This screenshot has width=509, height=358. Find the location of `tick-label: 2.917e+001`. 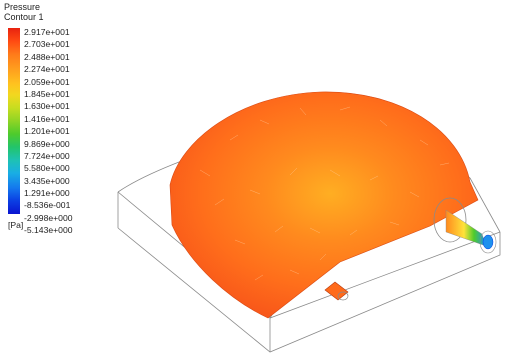

tick-label: 2.917e+001 is located at coordinates (47, 32).